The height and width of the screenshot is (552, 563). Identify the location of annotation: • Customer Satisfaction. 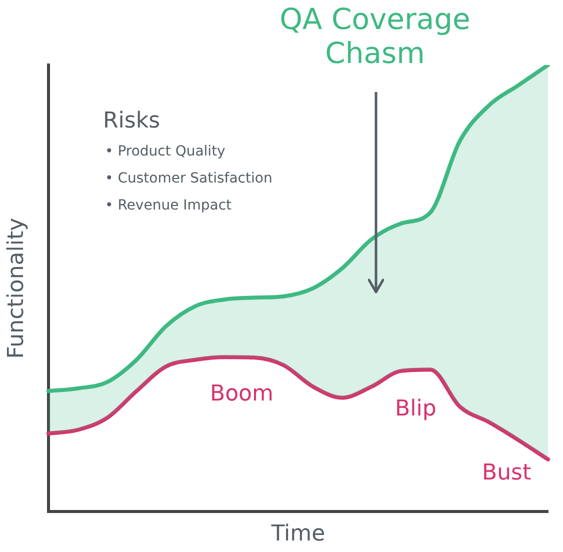
(188, 178).